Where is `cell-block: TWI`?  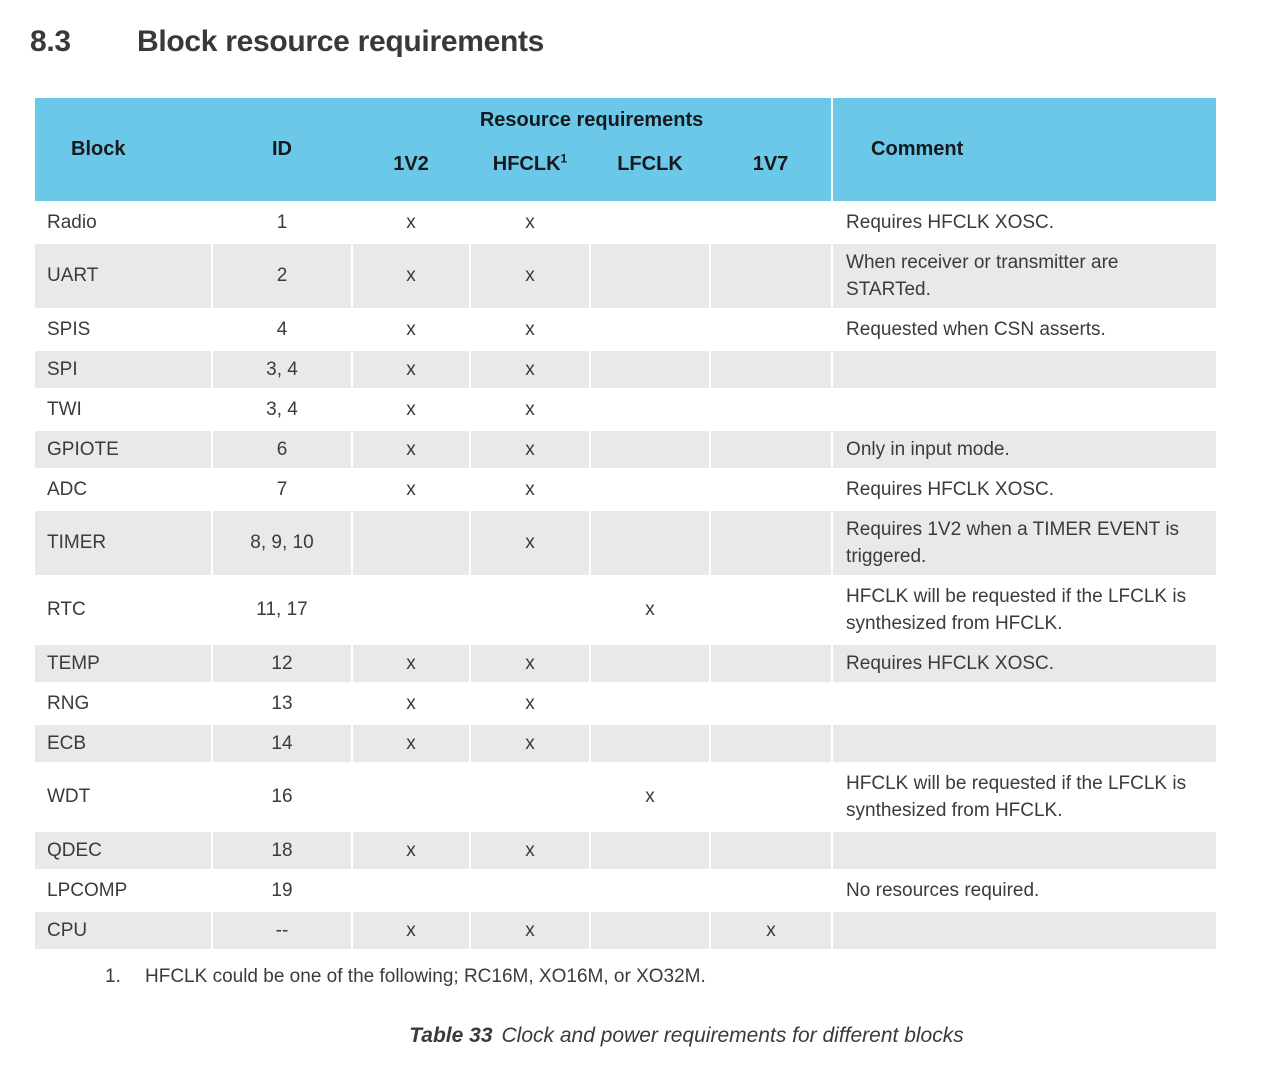 cell-block: TWI is located at coordinates (123, 408).